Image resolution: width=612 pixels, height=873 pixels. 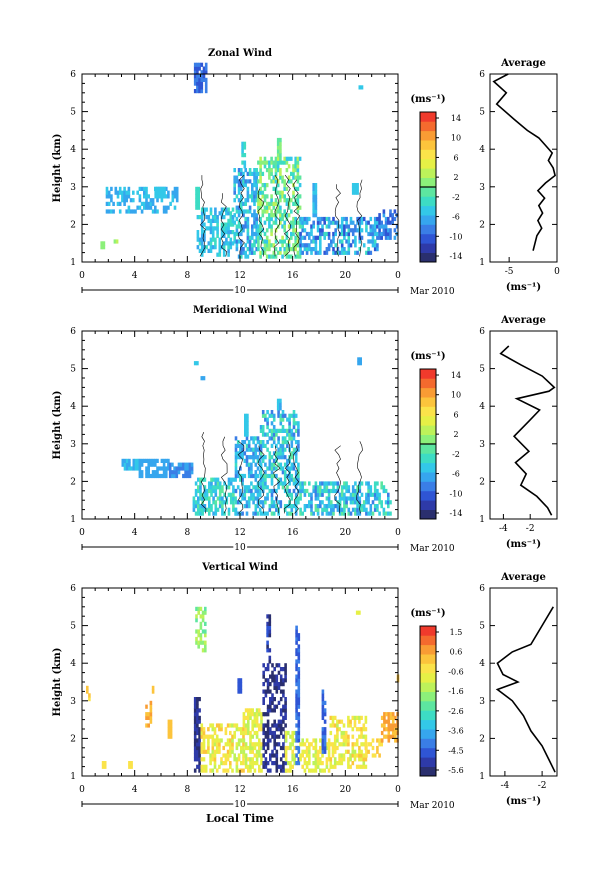 What do you see at coordinates (243, 689) in the screenshot?
I see `heatmap-cells` at bounding box center [243, 689].